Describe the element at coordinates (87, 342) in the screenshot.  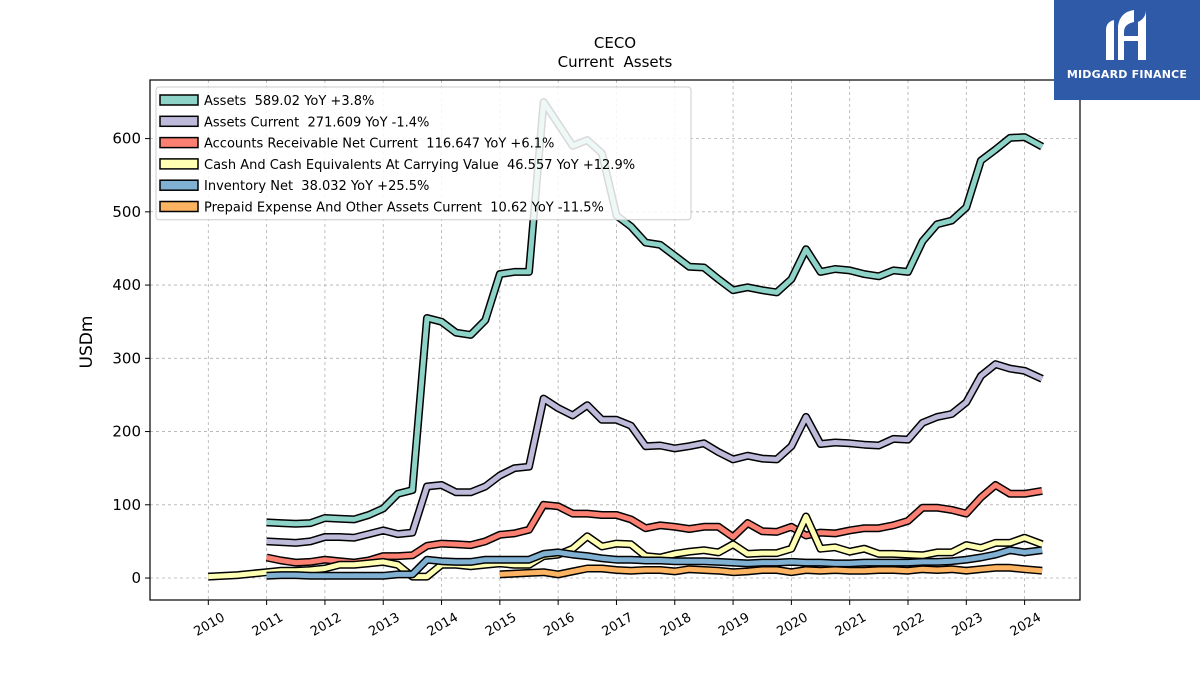
I see `y-axis-label: USDm` at that location.